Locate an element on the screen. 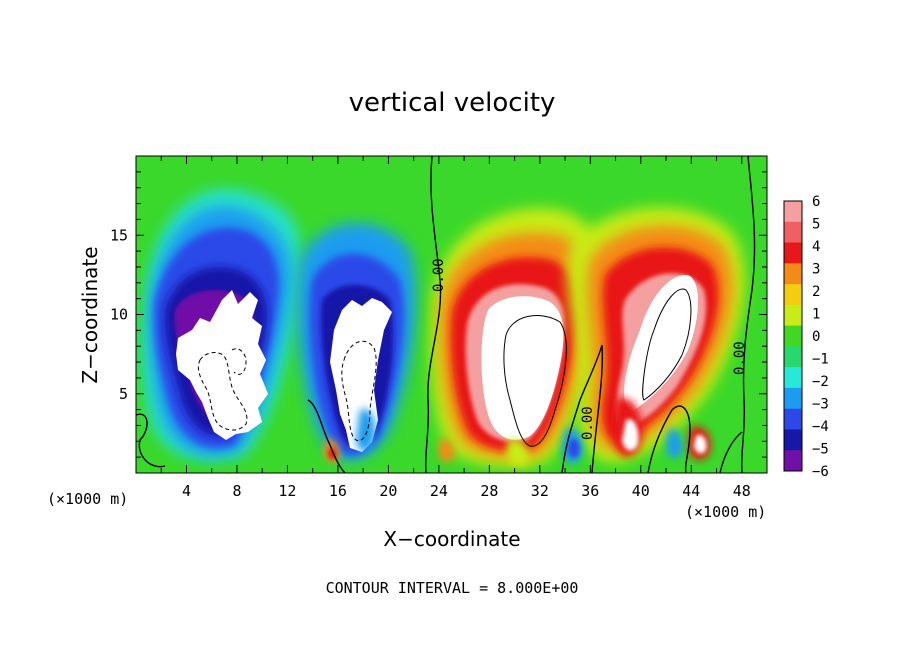 The width and height of the screenshot is (904, 654). x-unit-label-left: (×1000 m) is located at coordinates (87, 499).